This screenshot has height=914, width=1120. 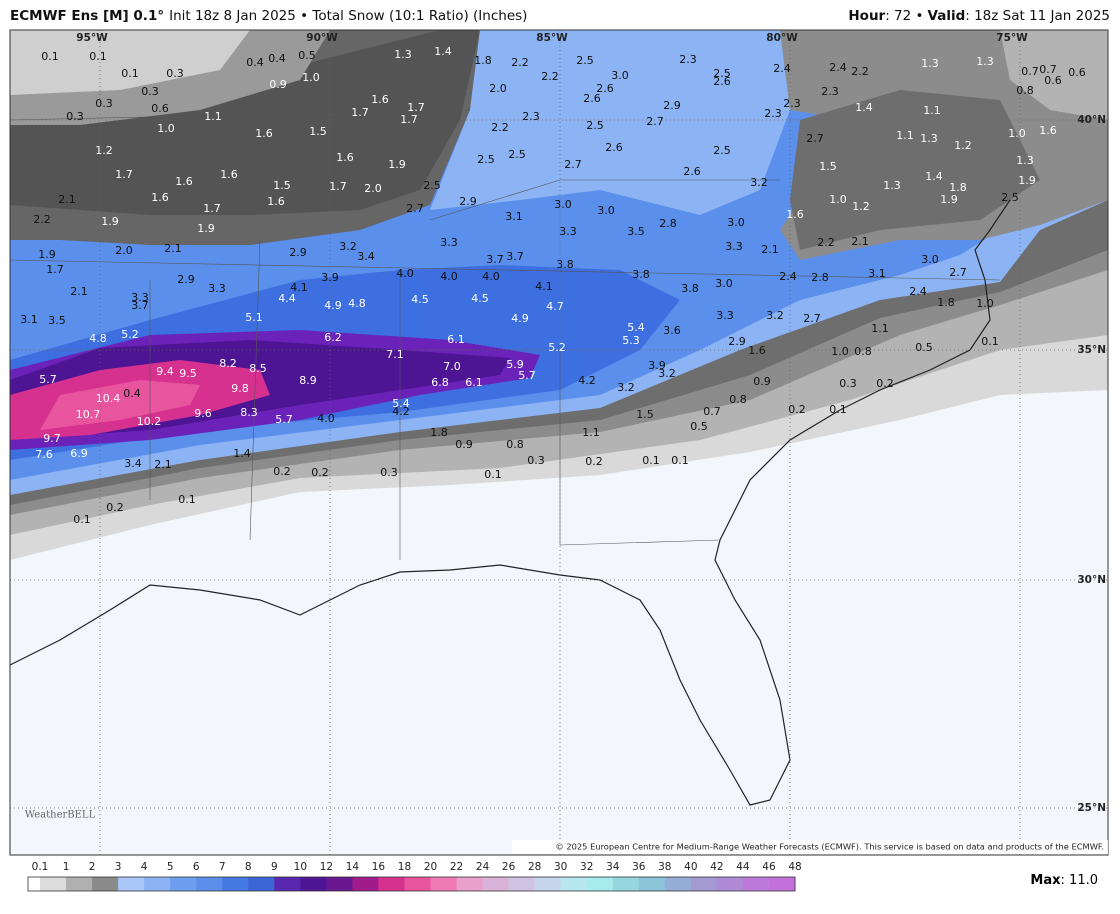 I want to click on snow-amount: 2.1, so click(x=163, y=464).